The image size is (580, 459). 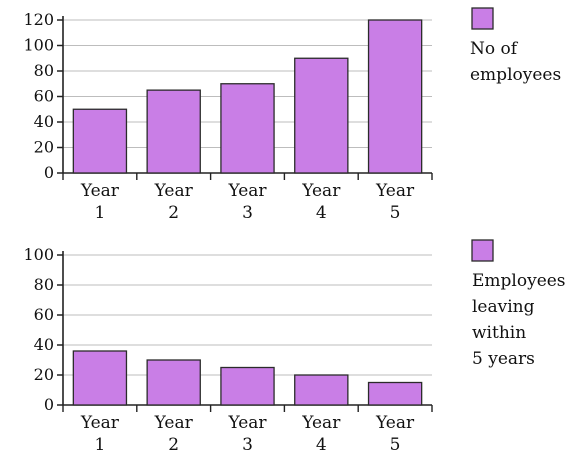 I want to click on legend-label: 5 years, so click(x=503, y=359).